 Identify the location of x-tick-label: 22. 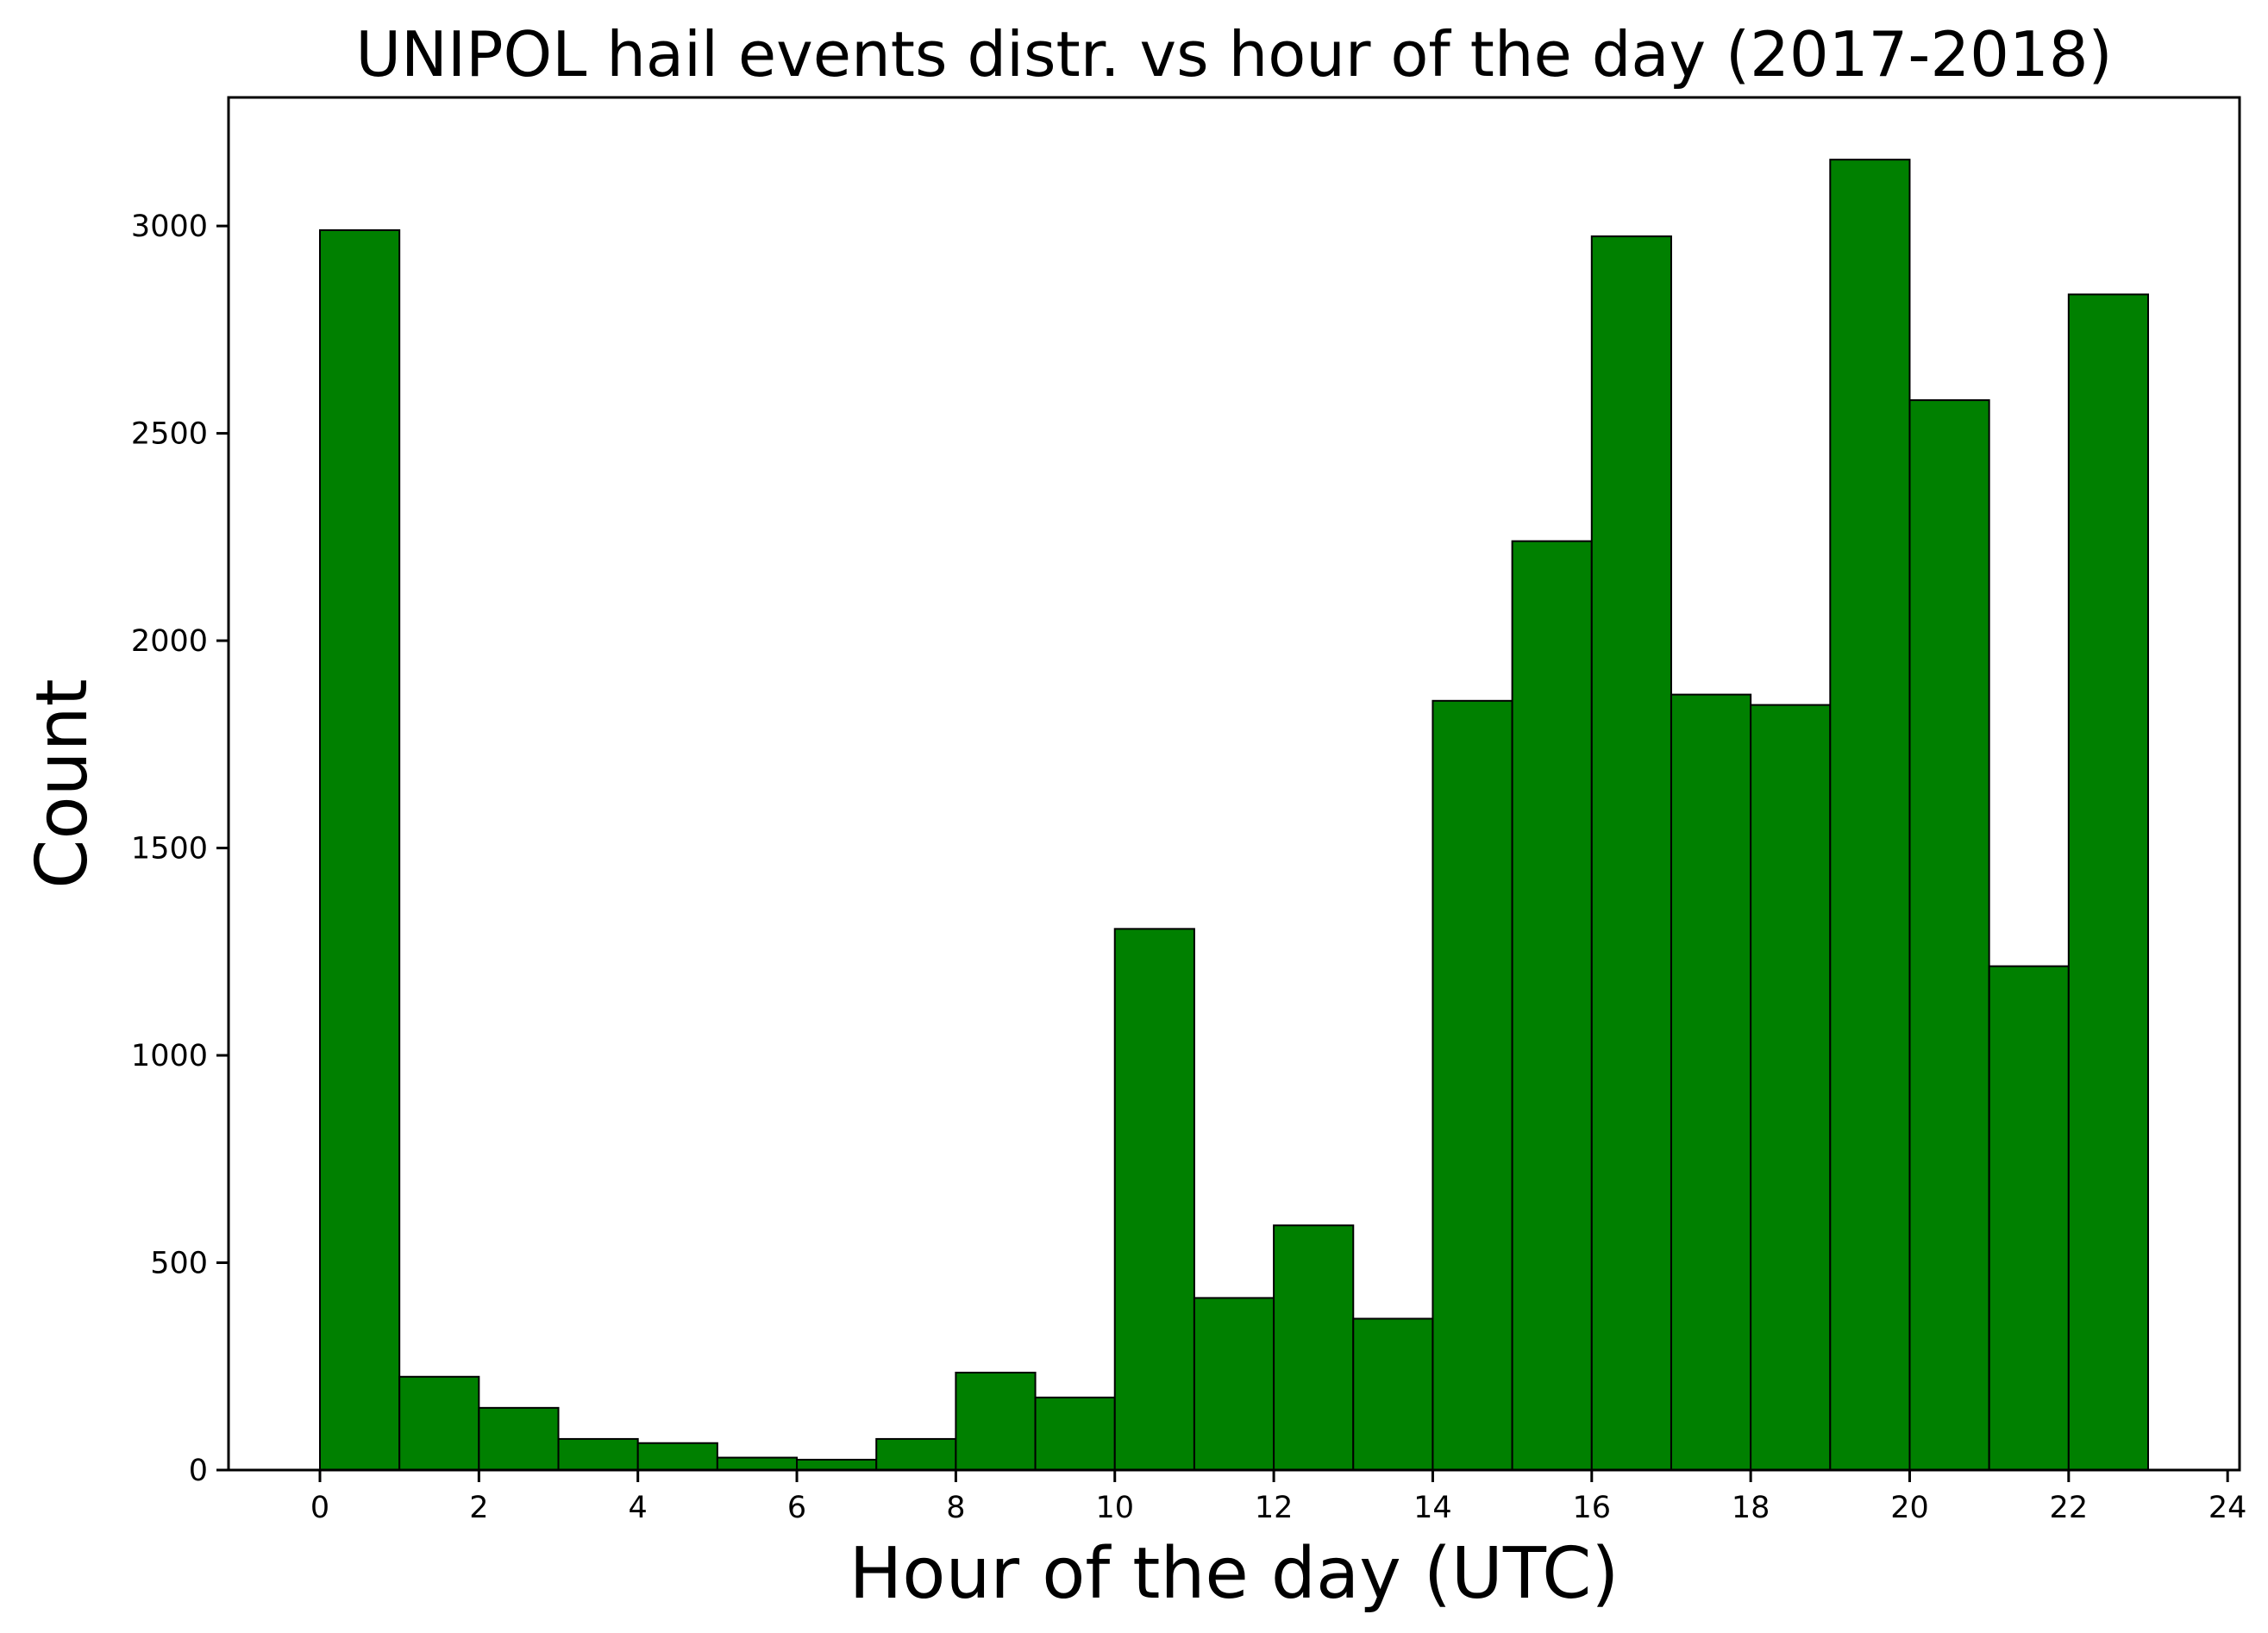
(2069, 1508).